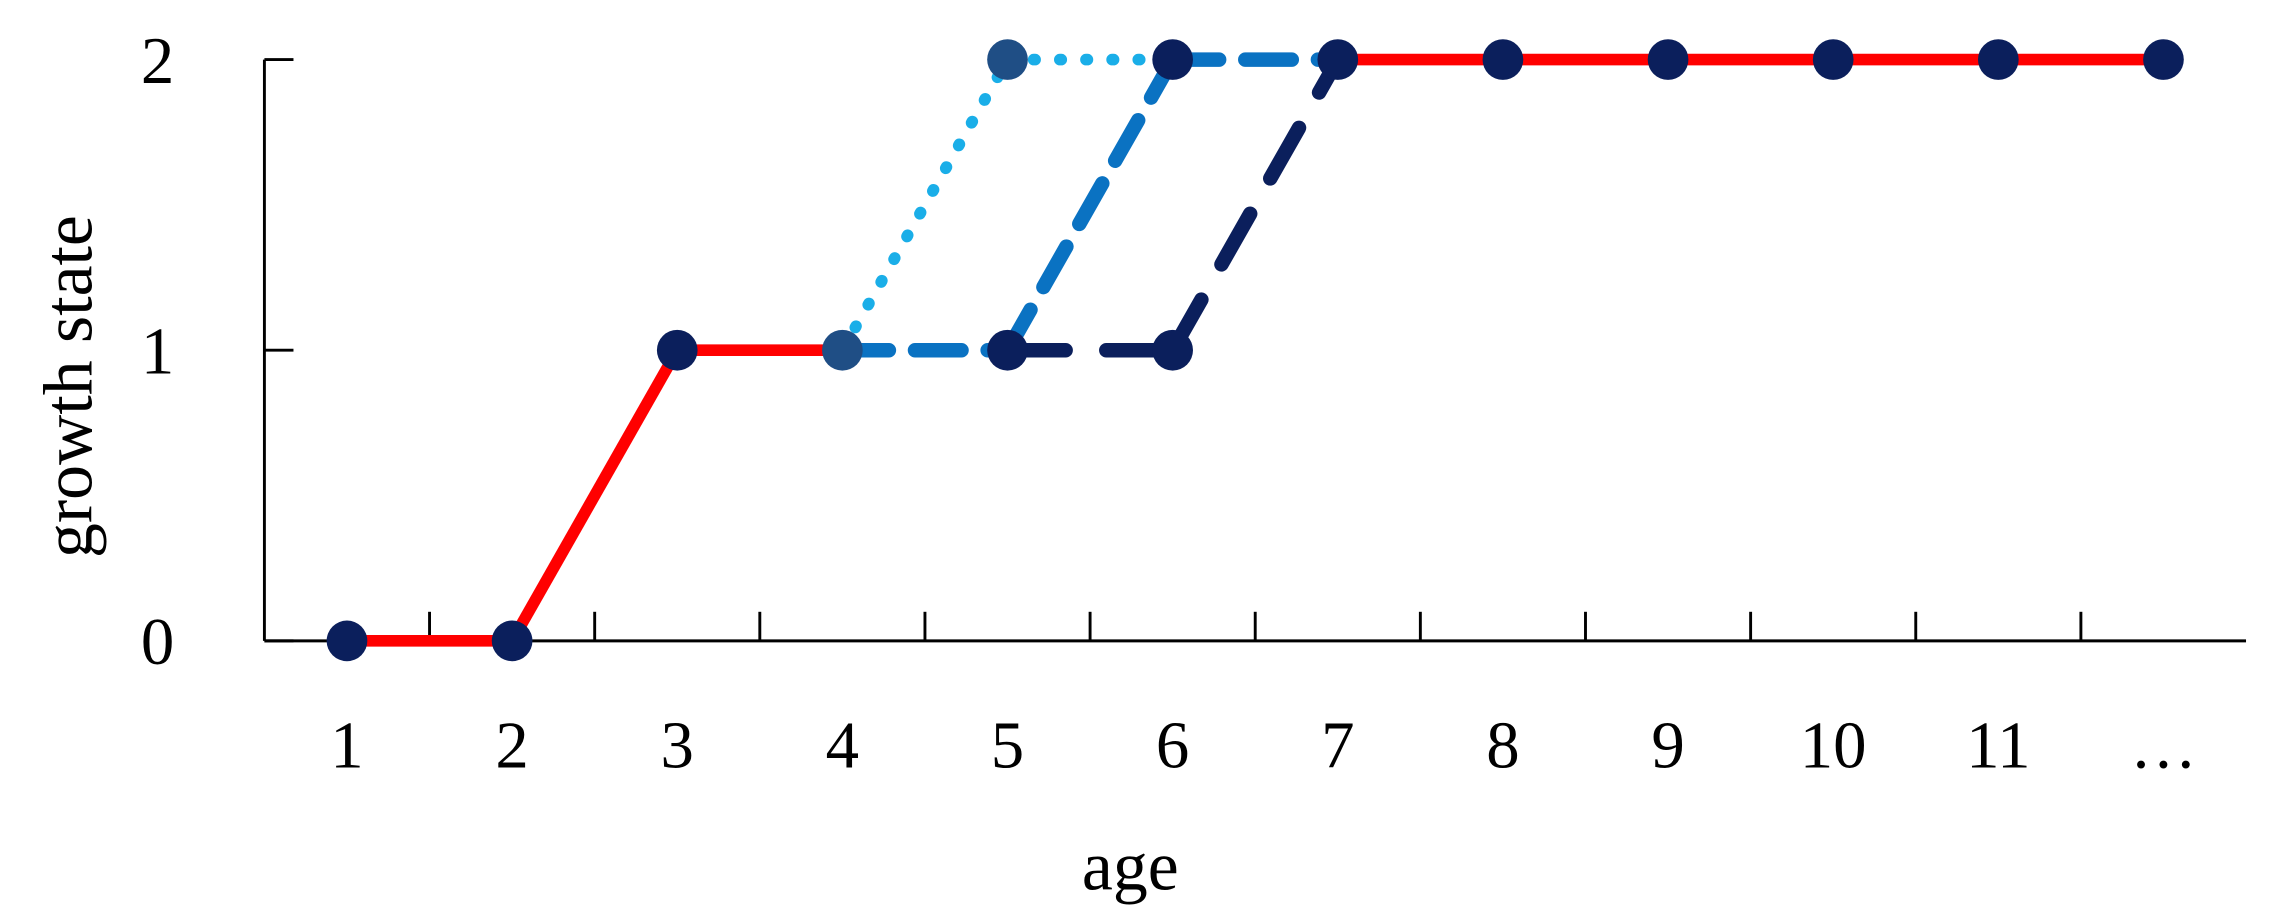 The width and height of the screenshot is (2278, 917). What do you see at coordinates (1833, 745) in the screenshot?
I see `x-tick-label: 10` at bounding box center [1833, 745].